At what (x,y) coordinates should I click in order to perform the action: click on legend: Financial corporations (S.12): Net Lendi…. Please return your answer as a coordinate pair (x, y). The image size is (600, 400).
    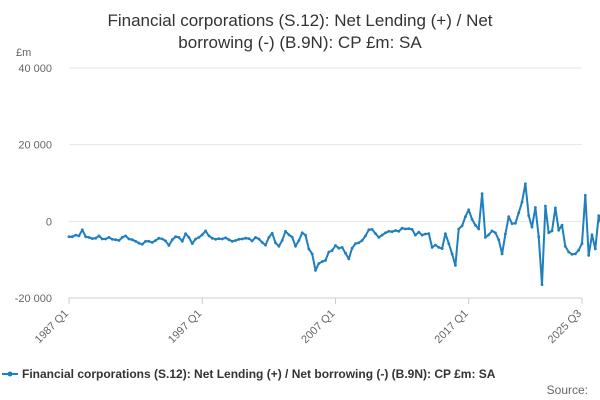
    Looking at the image, I should click on (249, 374).